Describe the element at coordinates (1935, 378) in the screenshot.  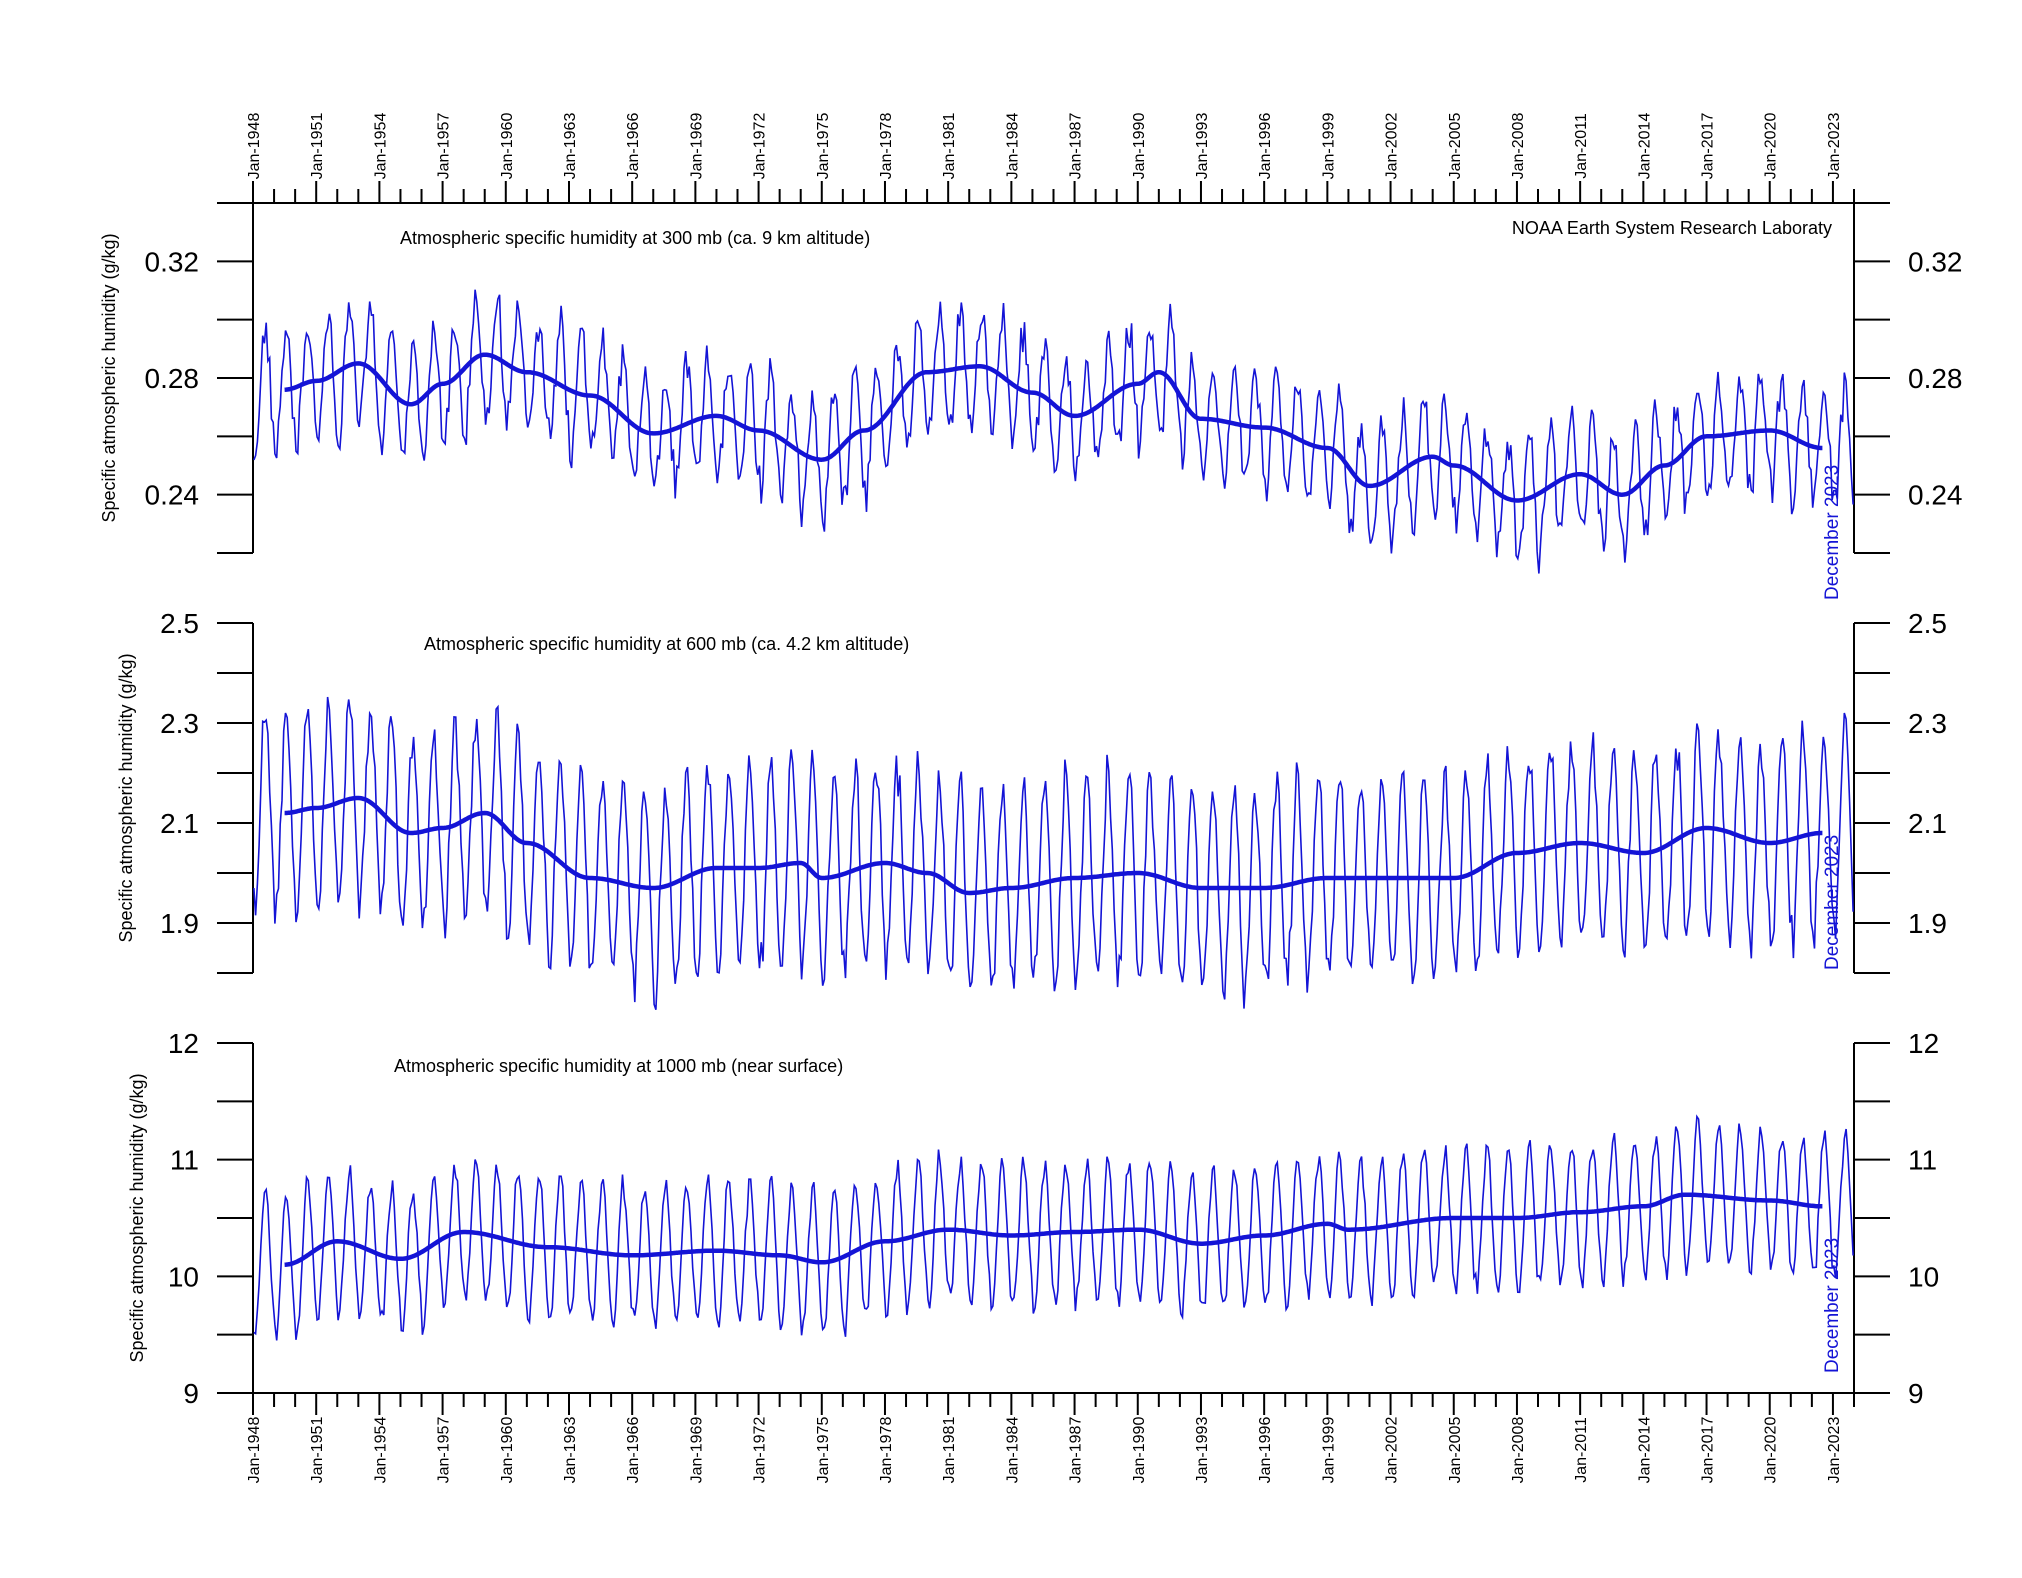
I see `right-y-tick-label: 0.28` at that location.